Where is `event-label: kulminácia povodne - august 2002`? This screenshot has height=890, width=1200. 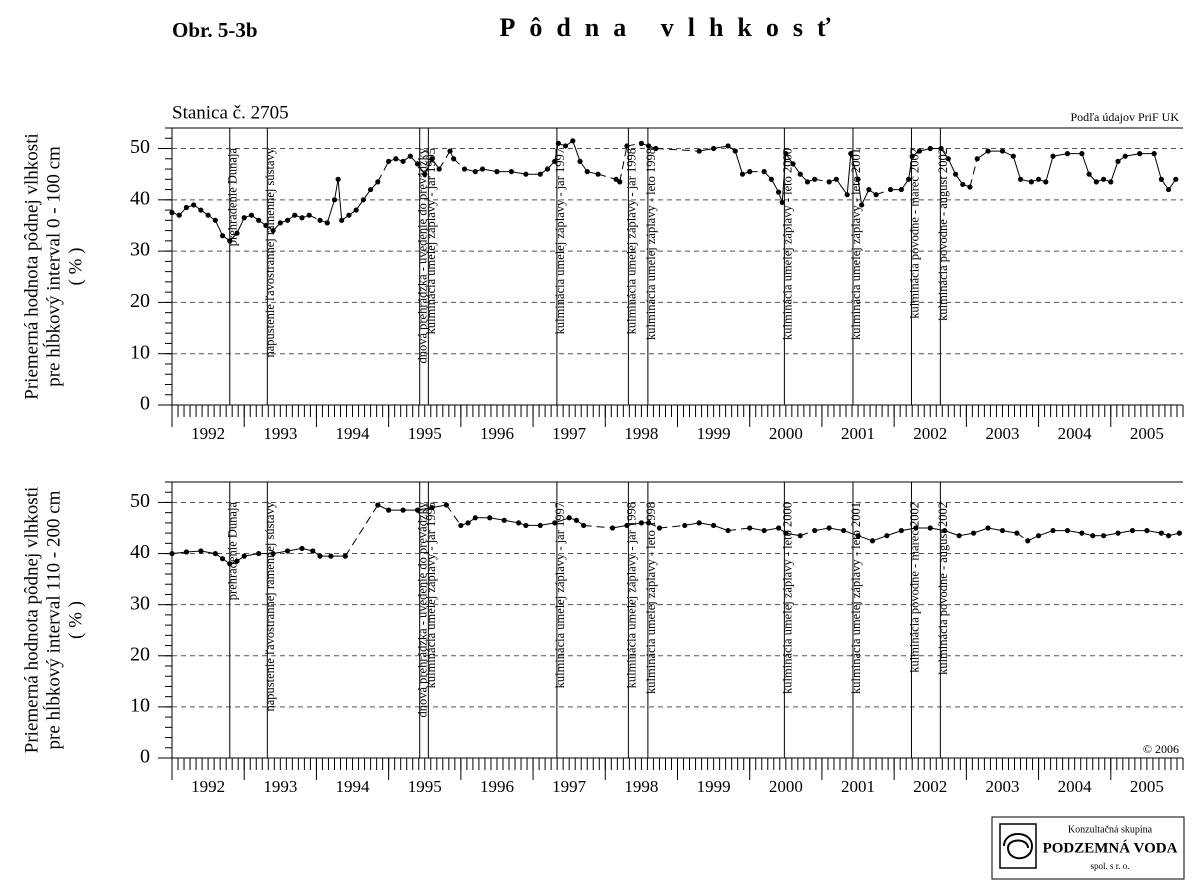 event-label: kulminácia povodne - august 2002 is located at coordinates (943, 588).